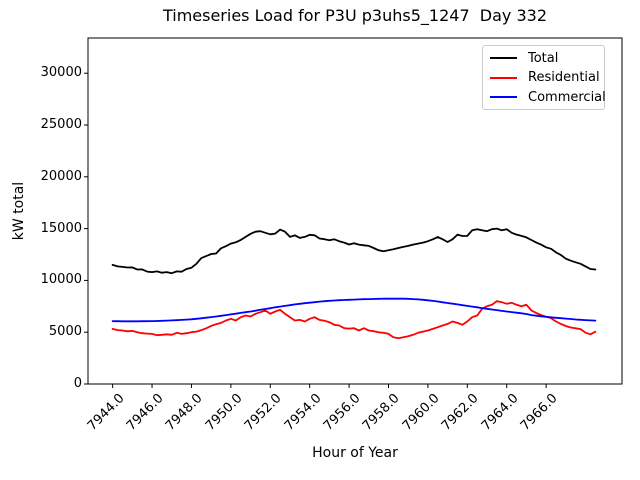 The width and height of the screenshot is (640, 480). What do you see at coordinates (61, 73) in the screenshot?
I see `y-tick-label: 30000` at bounding box center [61, 73].